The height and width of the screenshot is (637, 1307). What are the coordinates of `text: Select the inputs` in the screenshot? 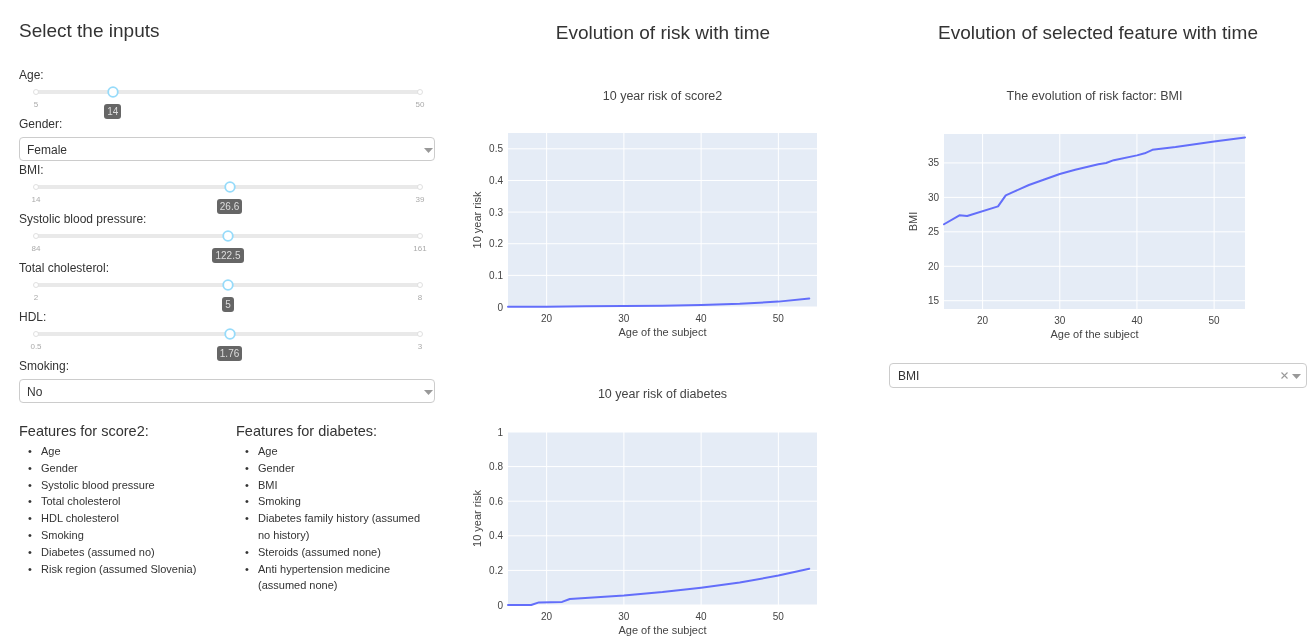 It's located at (89, 31).